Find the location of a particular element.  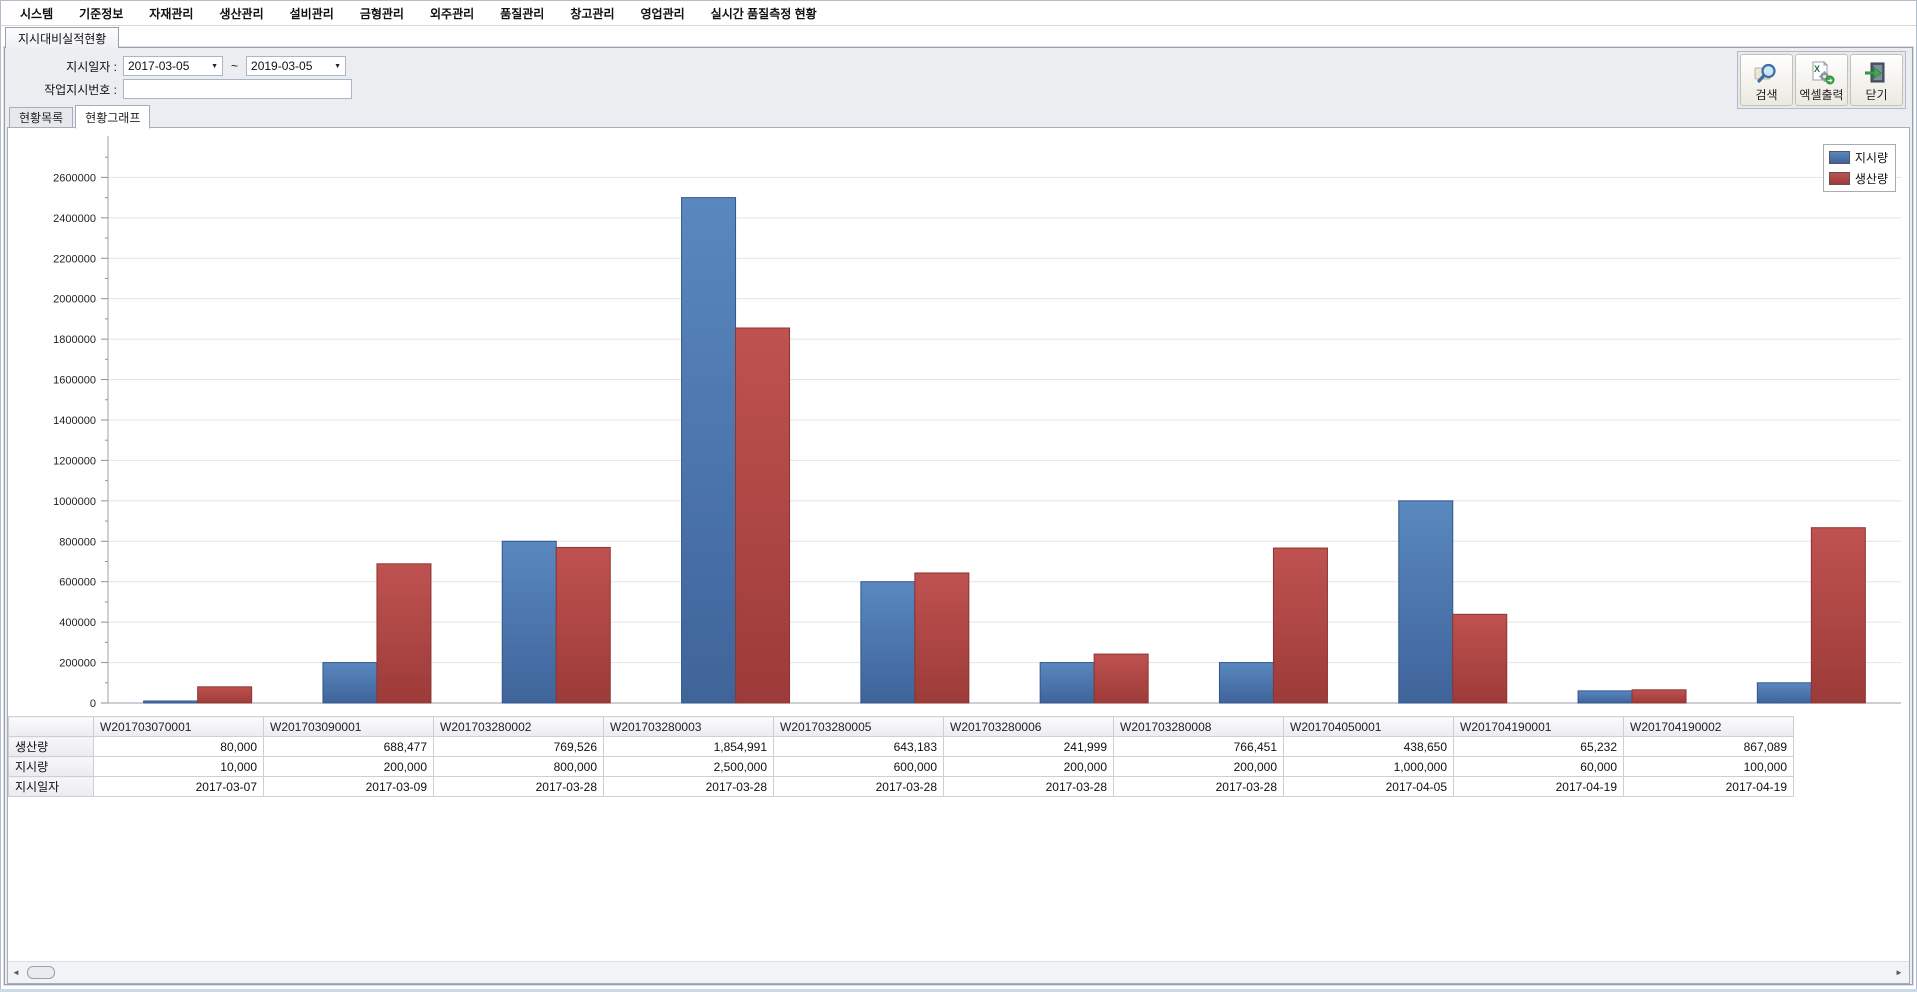

window-tab-active: 지시대비실적현황 is located at coordinates (62, 37).